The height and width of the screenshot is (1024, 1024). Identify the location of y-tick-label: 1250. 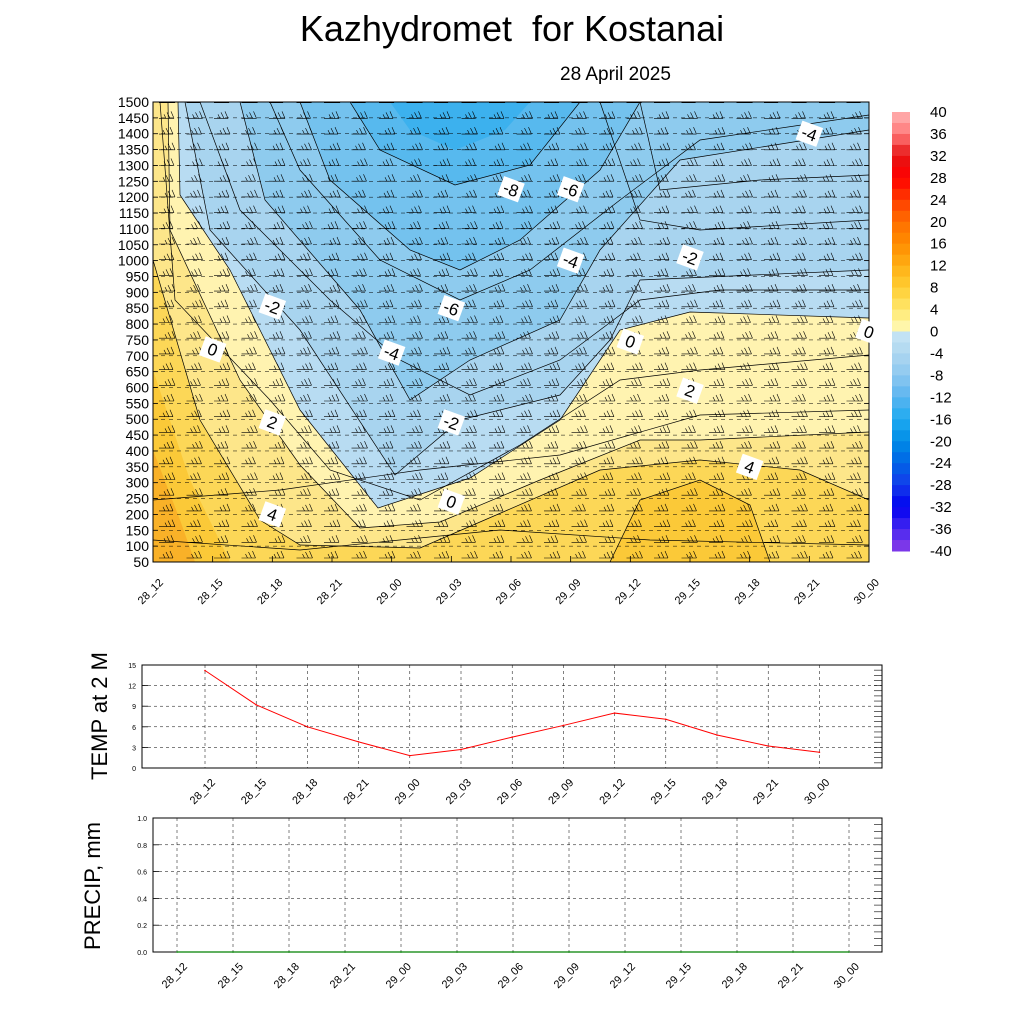
(133, 181).